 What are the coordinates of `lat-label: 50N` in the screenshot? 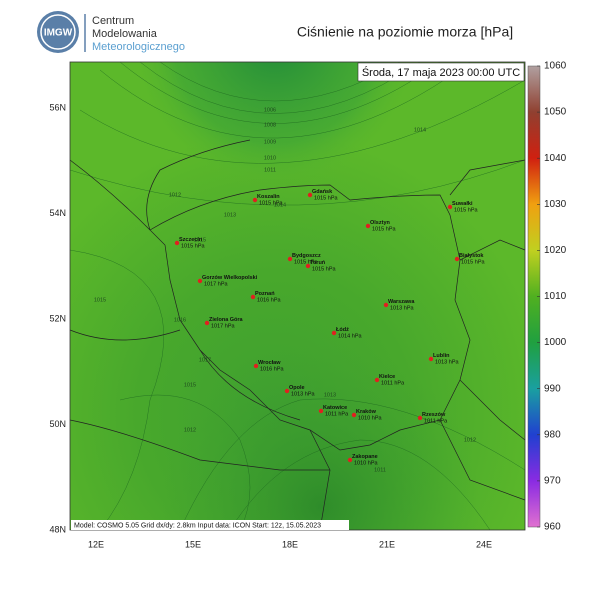 It's located at (57, 424).